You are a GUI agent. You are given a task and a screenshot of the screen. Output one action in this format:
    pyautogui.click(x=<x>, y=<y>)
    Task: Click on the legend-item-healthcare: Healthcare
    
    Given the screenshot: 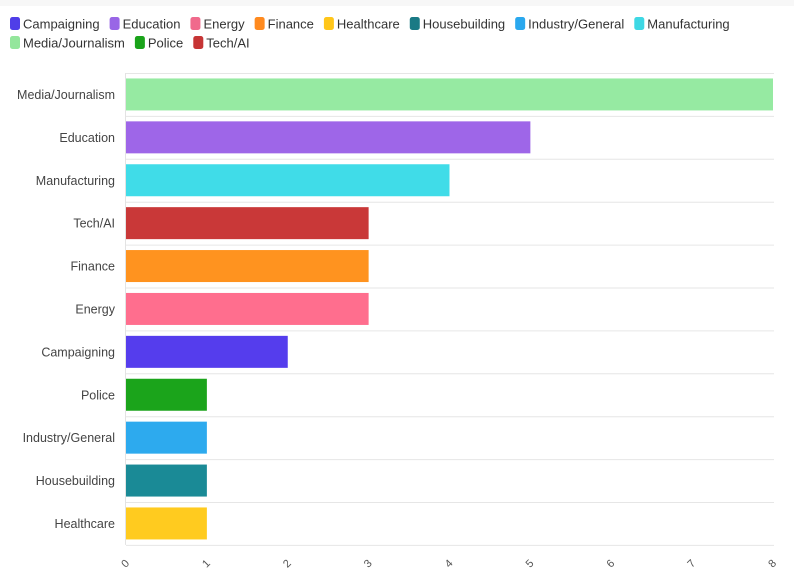 What is the action you would take?
    pyautogui.click(x=361, y=24)
    